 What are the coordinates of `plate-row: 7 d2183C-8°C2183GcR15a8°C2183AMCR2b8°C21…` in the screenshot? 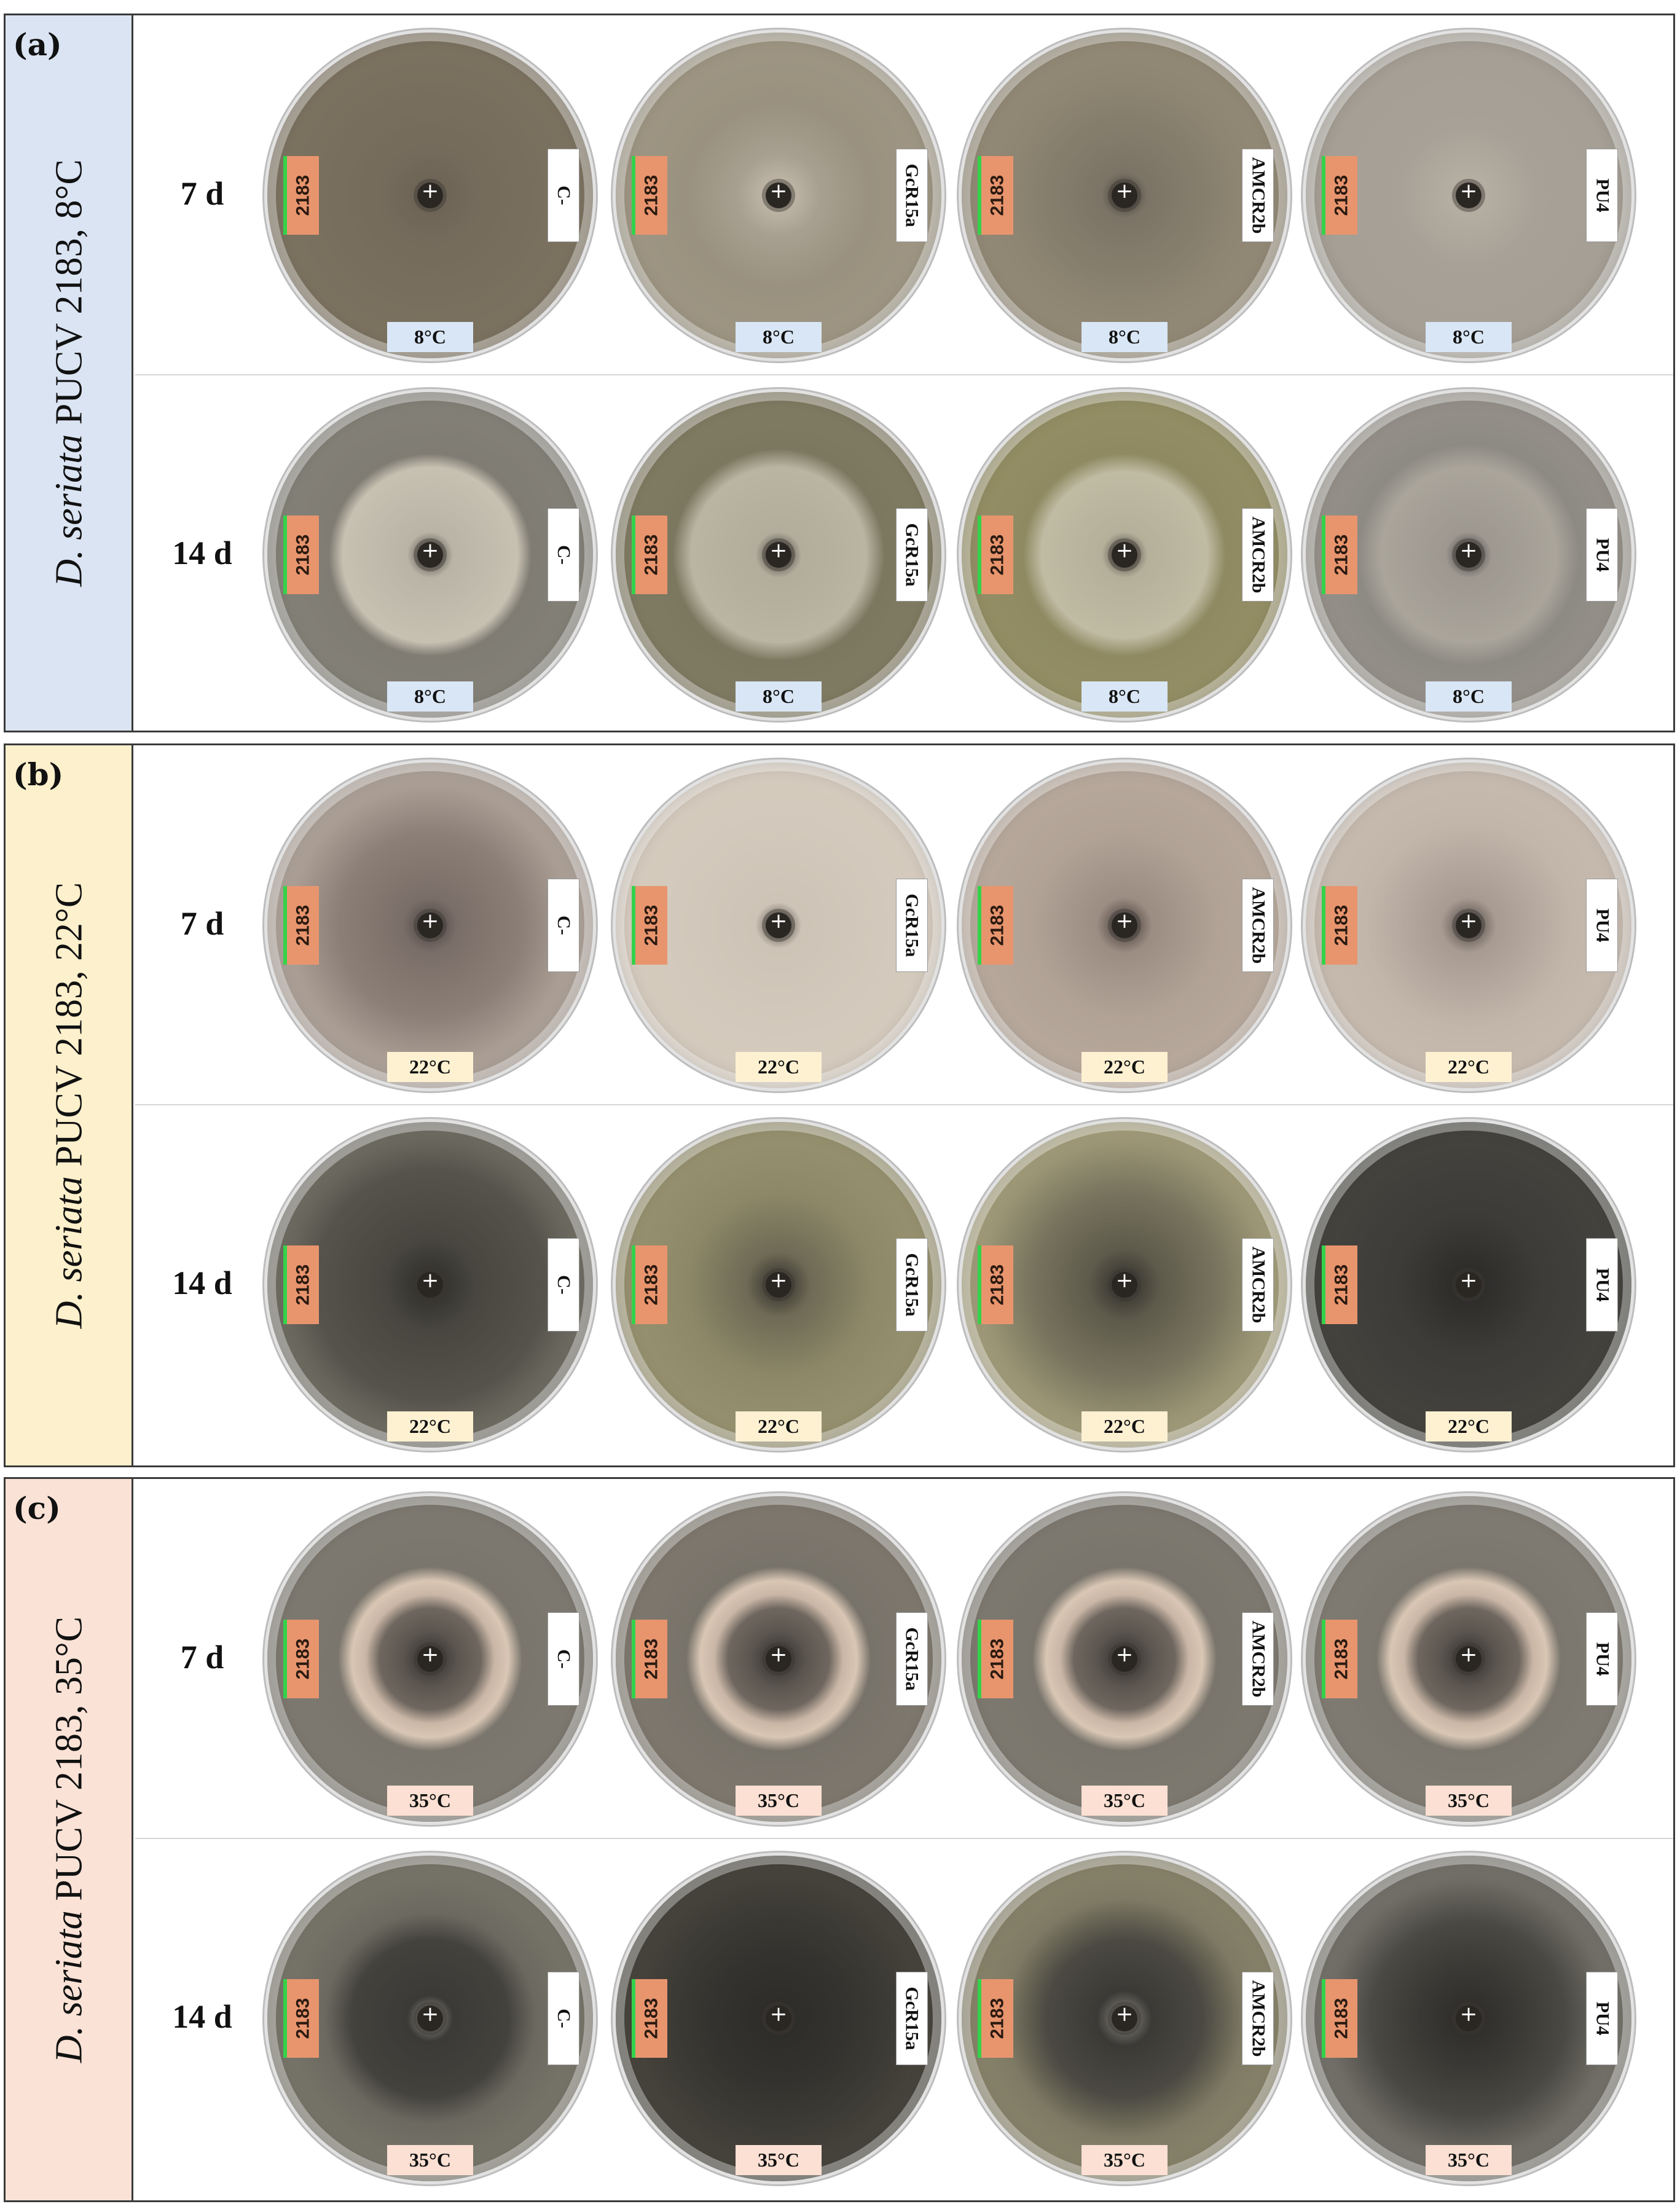 It's located at (904, 195).